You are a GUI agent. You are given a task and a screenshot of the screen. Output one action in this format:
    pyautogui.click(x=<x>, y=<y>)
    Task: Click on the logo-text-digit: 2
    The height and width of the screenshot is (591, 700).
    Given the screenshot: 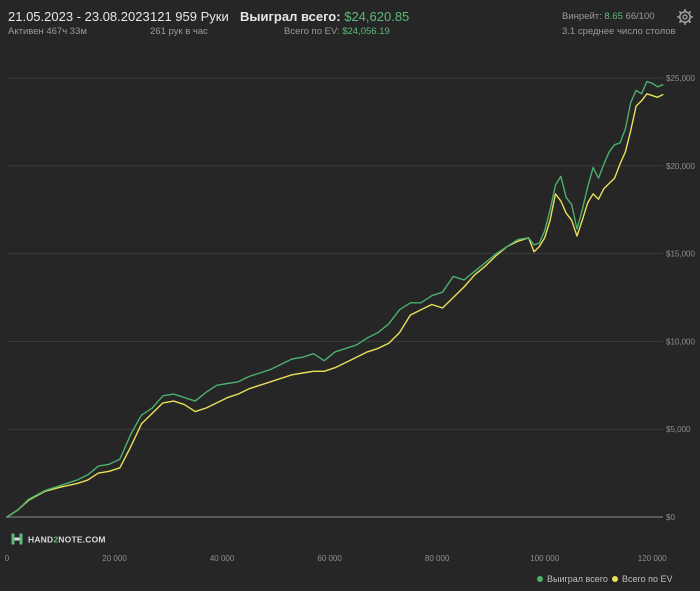 What is the action you would take?
    pyautogui.click(x=56, y=539)
    